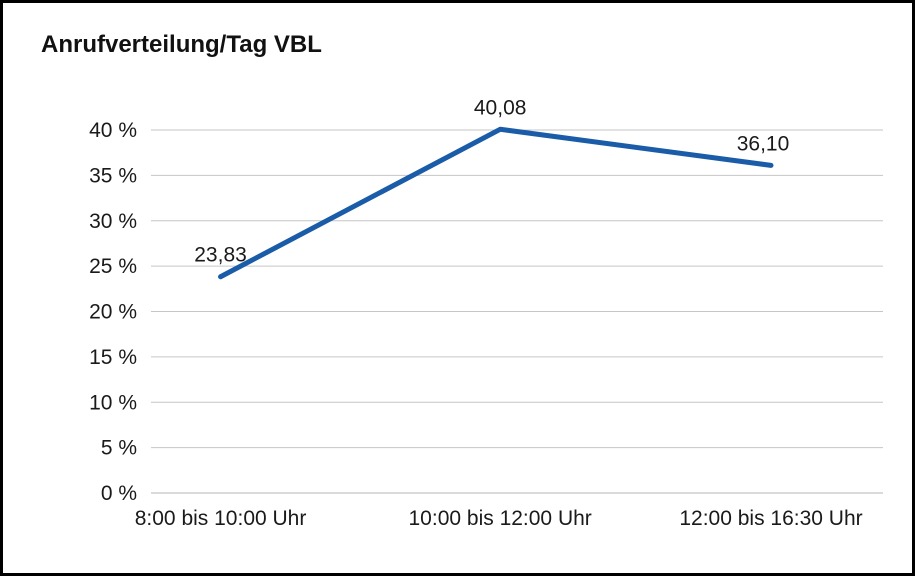 Image resolution: width=915 pixels, height=576 pixels. Describe the element at coordinates (113, 402) in the screenshot. I see `y-axis-tick-label: 10 %` at that location.